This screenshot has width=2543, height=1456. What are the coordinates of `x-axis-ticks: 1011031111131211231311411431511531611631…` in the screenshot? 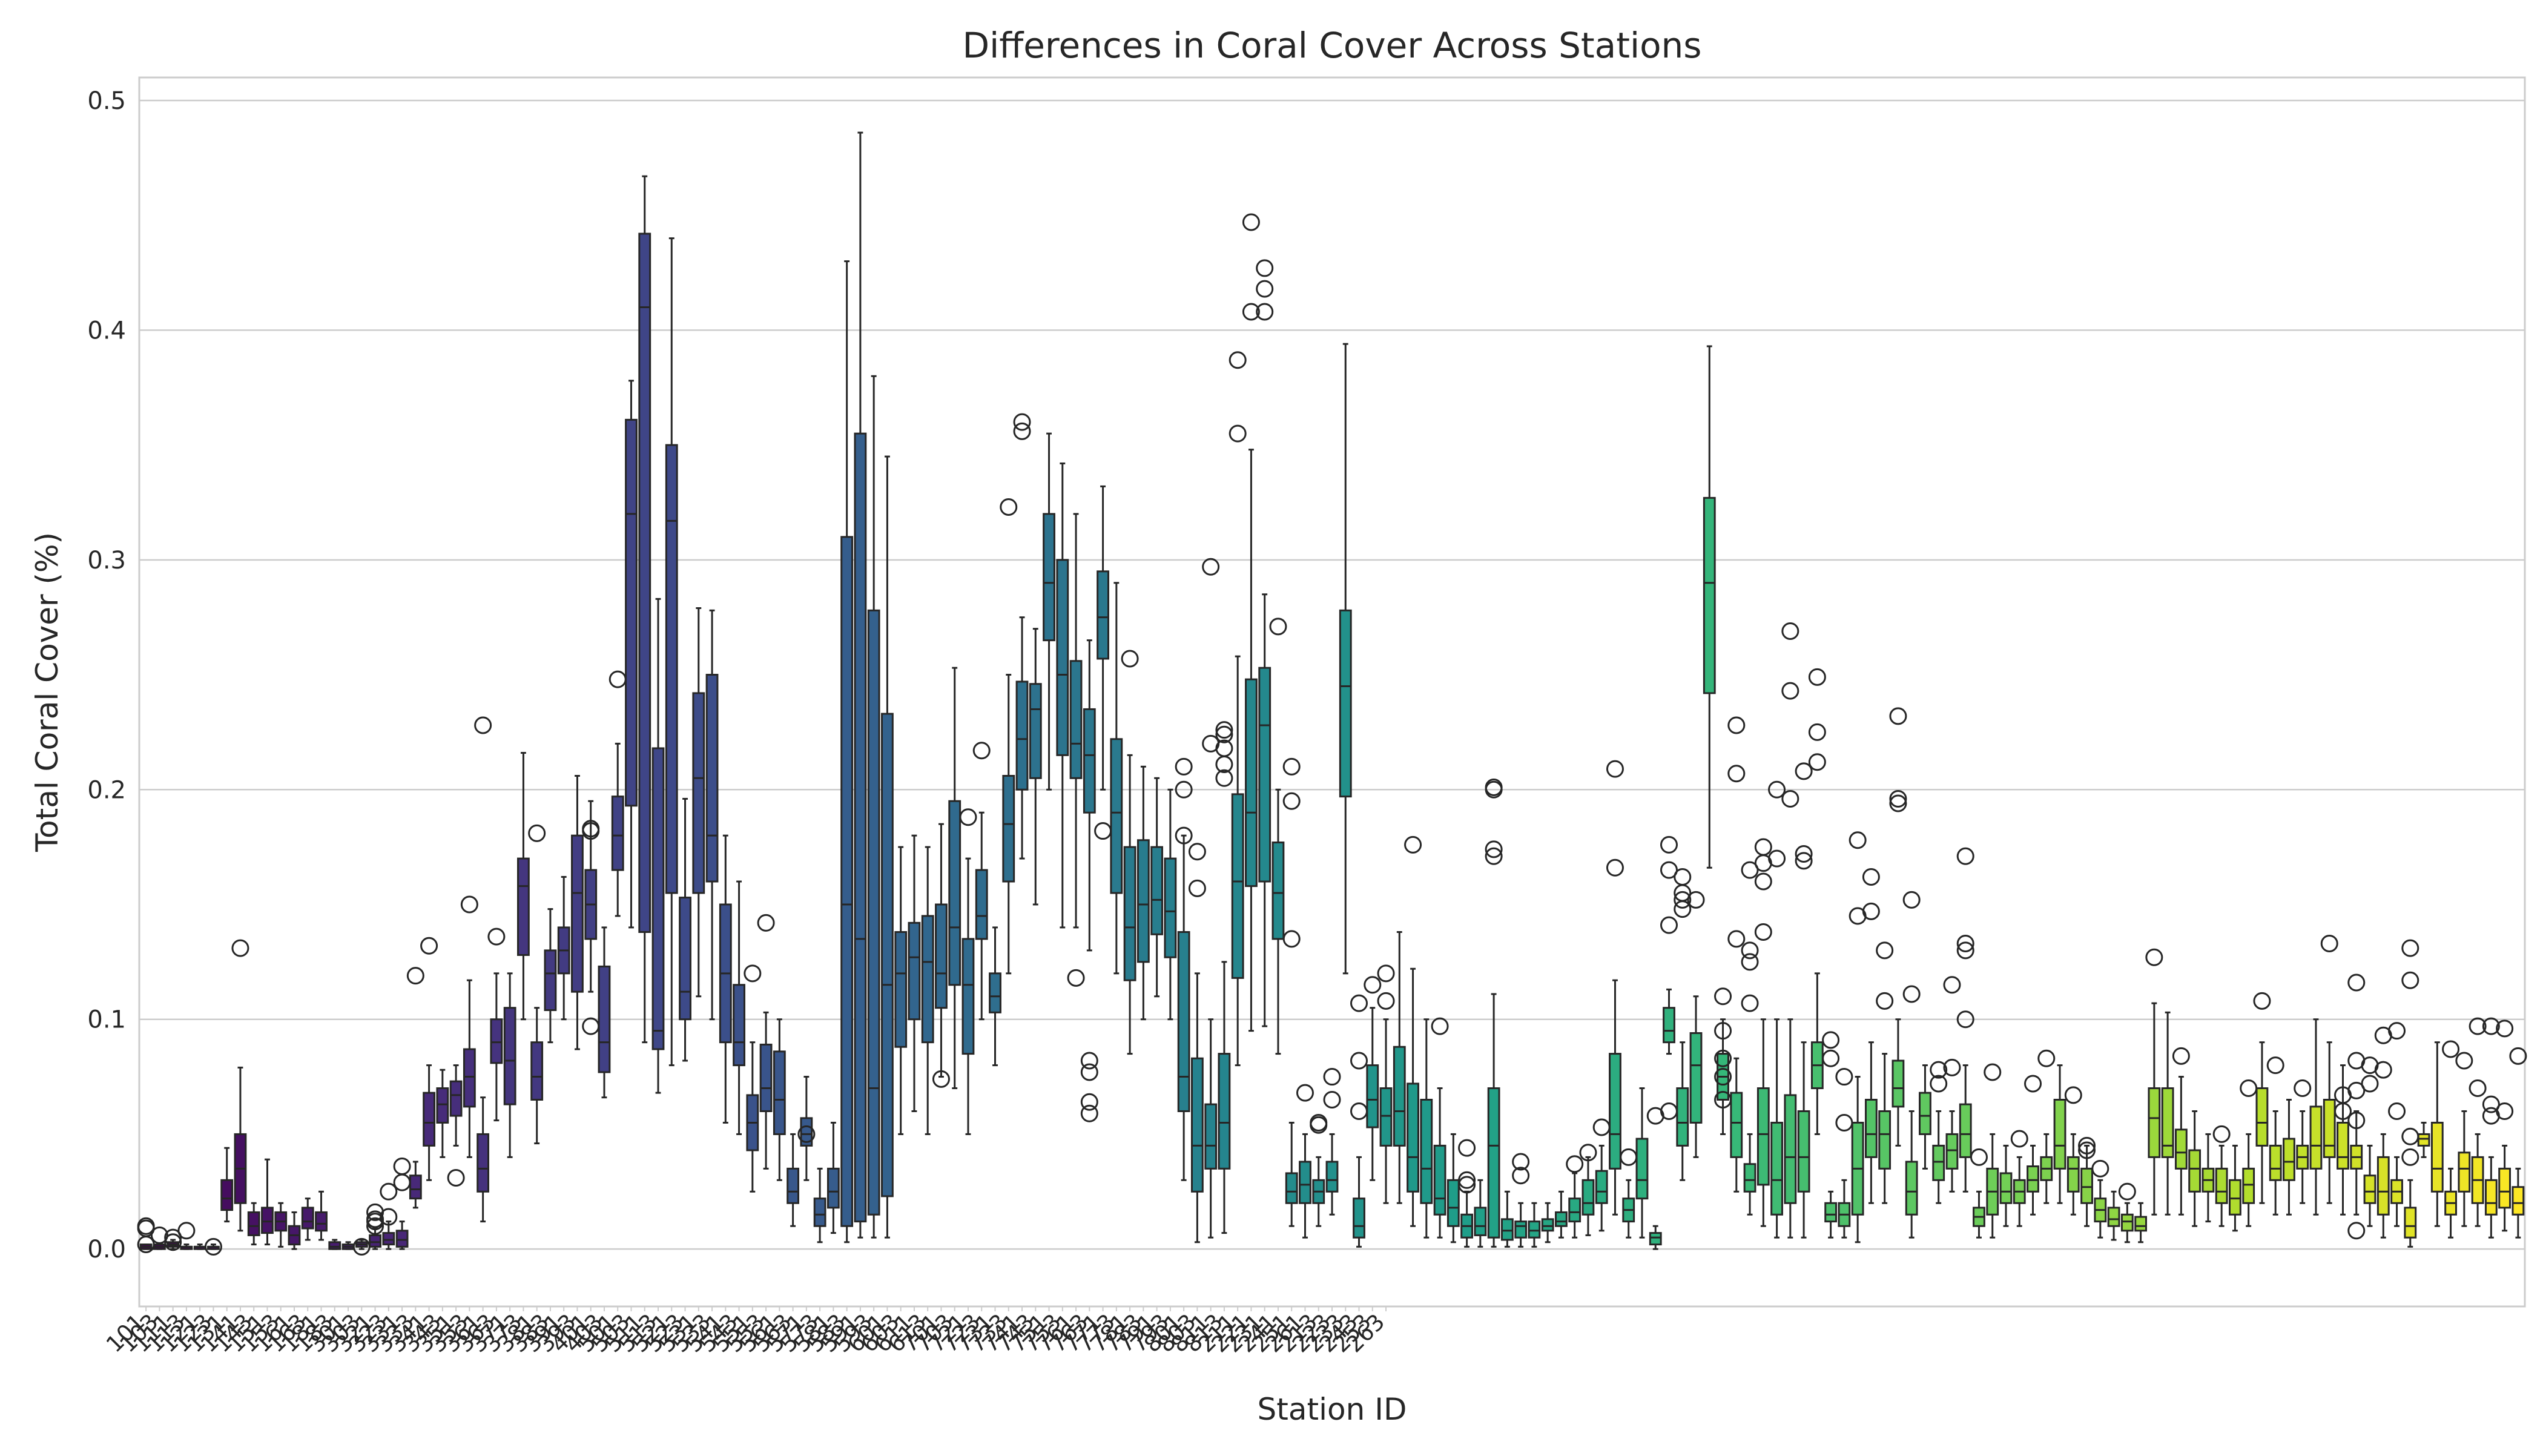 It's located at (746, 1331).